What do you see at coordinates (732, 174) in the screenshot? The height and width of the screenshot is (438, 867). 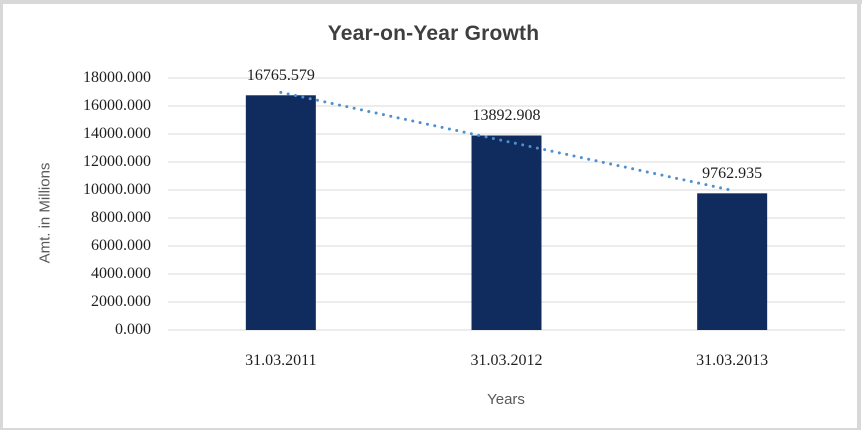 I see `bar-data-label: 9762.935` at bounding box center [732, 174].